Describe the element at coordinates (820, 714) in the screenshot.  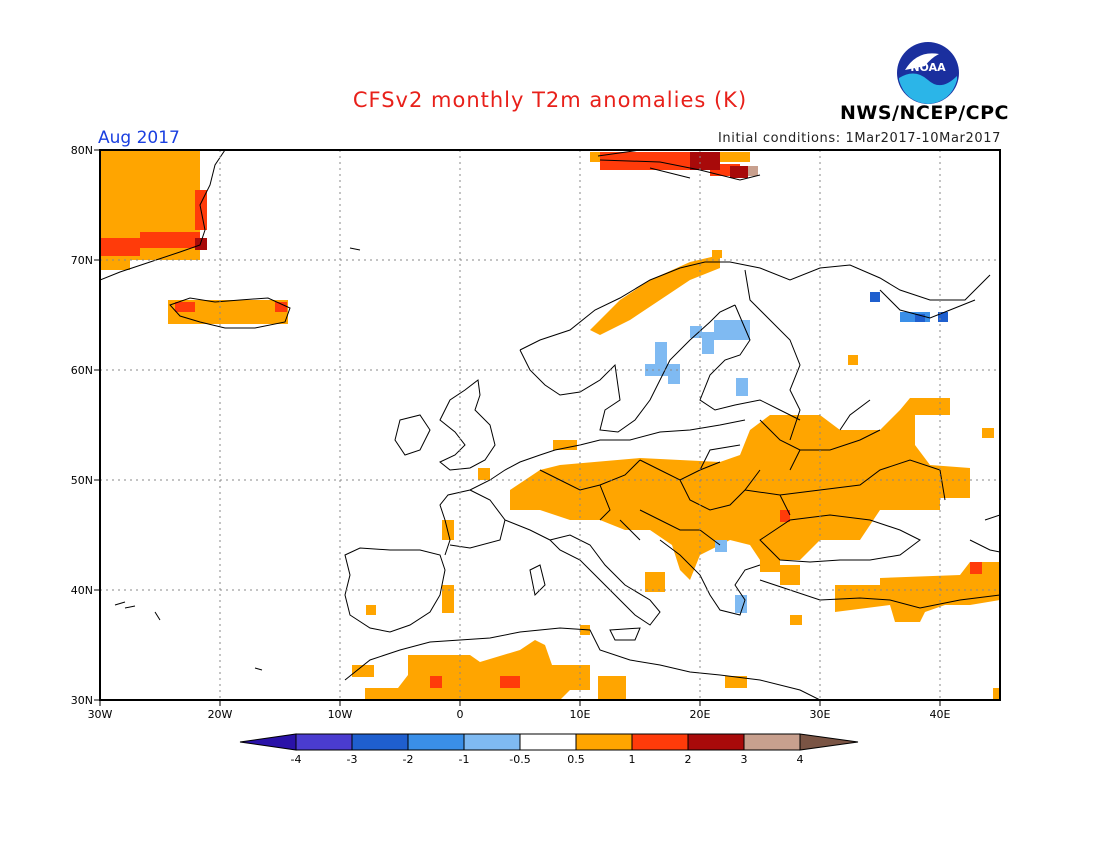
I see `lon-label-30e: 30E` at that location.